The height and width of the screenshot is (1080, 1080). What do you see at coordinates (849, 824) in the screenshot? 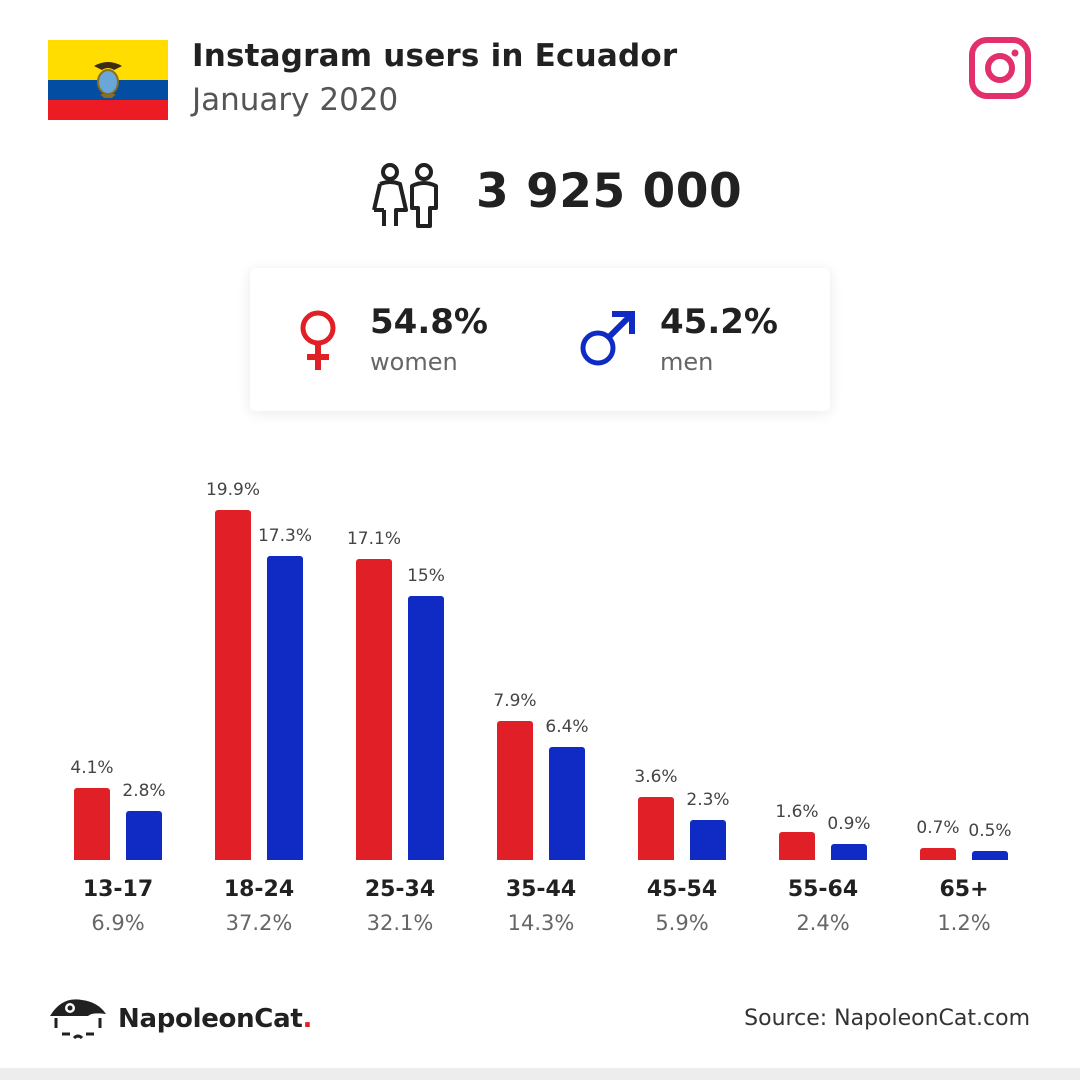
I see `bar-label-men-55-64: 0.9%` at bounding box center [849, 824].